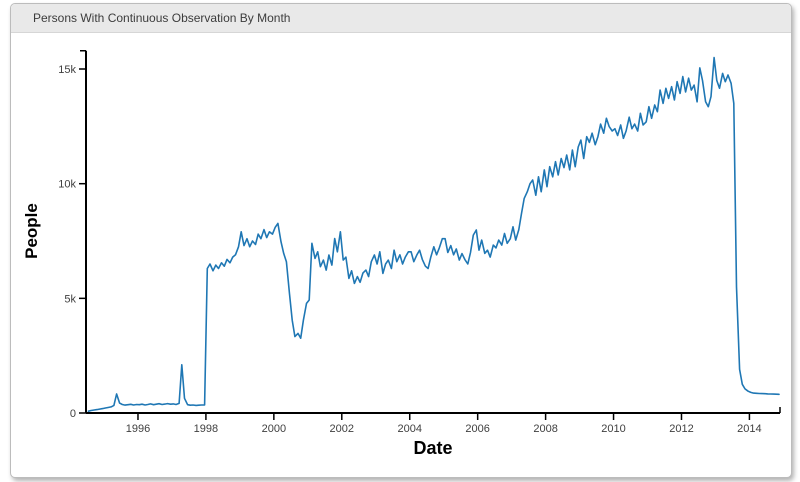 This screenshot has height=482, width=800. Describe the element at coordinates (73, 414) in the screenshot. I see `y-tick-label: 0` at that location.